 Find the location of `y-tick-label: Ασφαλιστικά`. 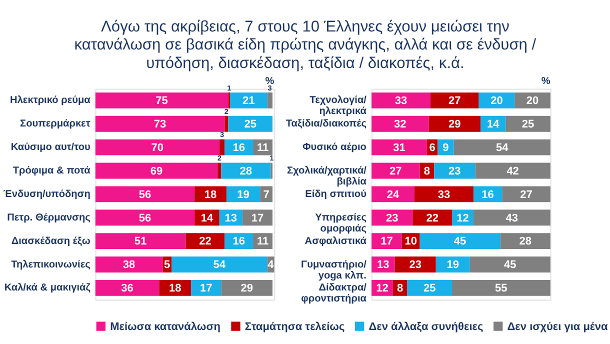

y-tick-label: Ασφαλιστικά is located at coordinates (336, 241).